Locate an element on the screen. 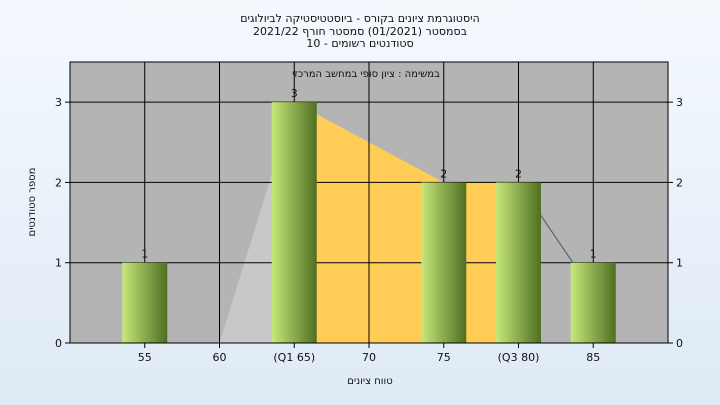  y-tick-label-right: 1 is located at coordinates (679, 263).